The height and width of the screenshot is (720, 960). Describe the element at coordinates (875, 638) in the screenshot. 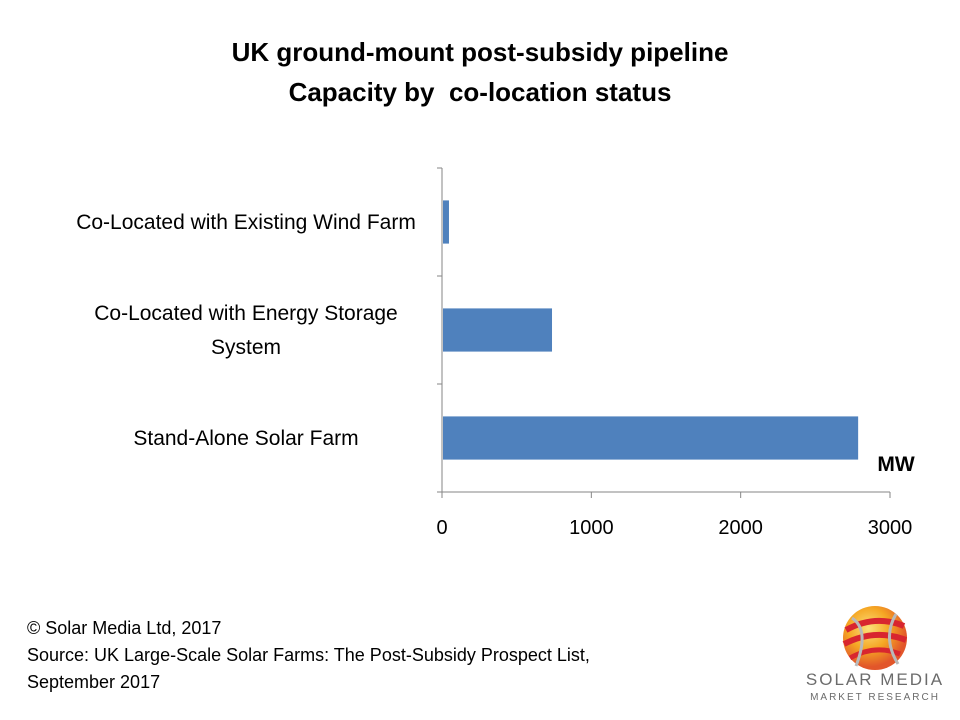

I see `globe-logo-icon` at that location.